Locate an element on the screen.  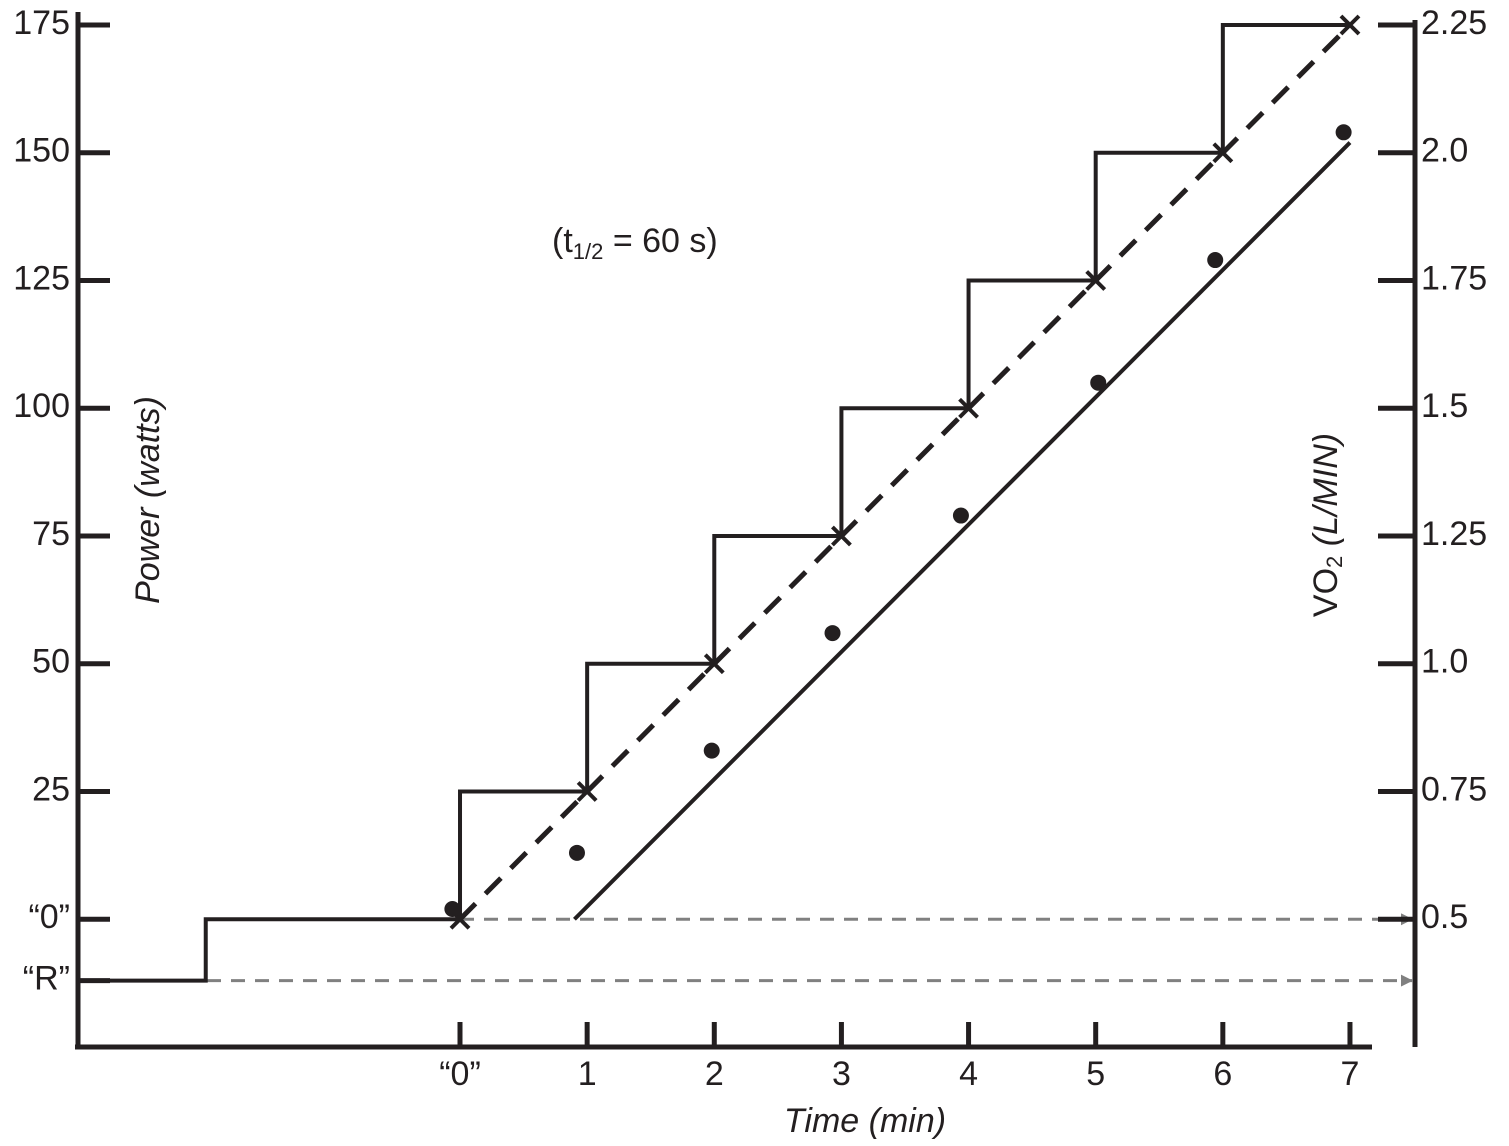
x-tick-label: 7 is located at coordinates (1350, 1074).